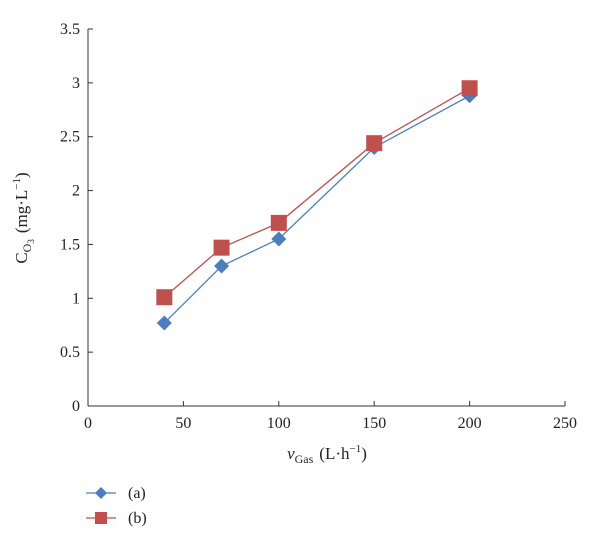 Image resolution: width=600 pixels, height=547 pixels. I want to click on y-tick-label: 2.5, so click(70, 137).